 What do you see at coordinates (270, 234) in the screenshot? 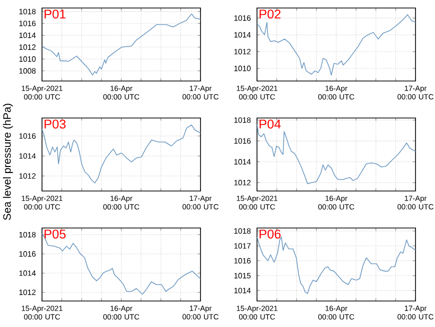
I see `chart-title: P06` at bounding box center [270, 234].